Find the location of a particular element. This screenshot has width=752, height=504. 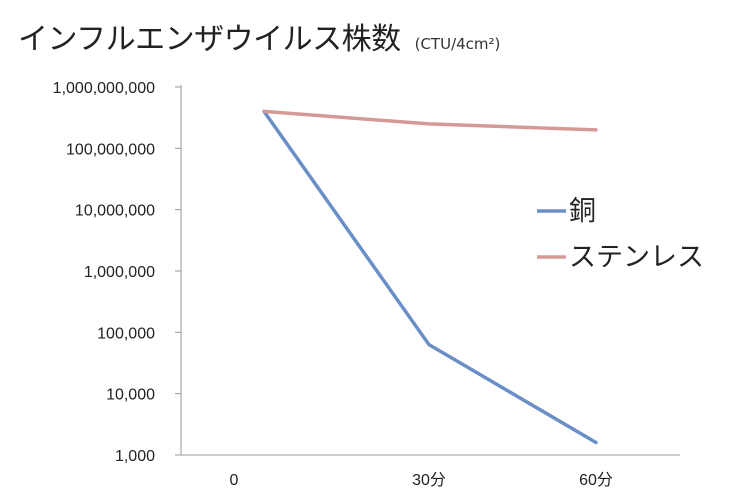

y-tick-label: 1,000 is located at coordinates (135, 456).